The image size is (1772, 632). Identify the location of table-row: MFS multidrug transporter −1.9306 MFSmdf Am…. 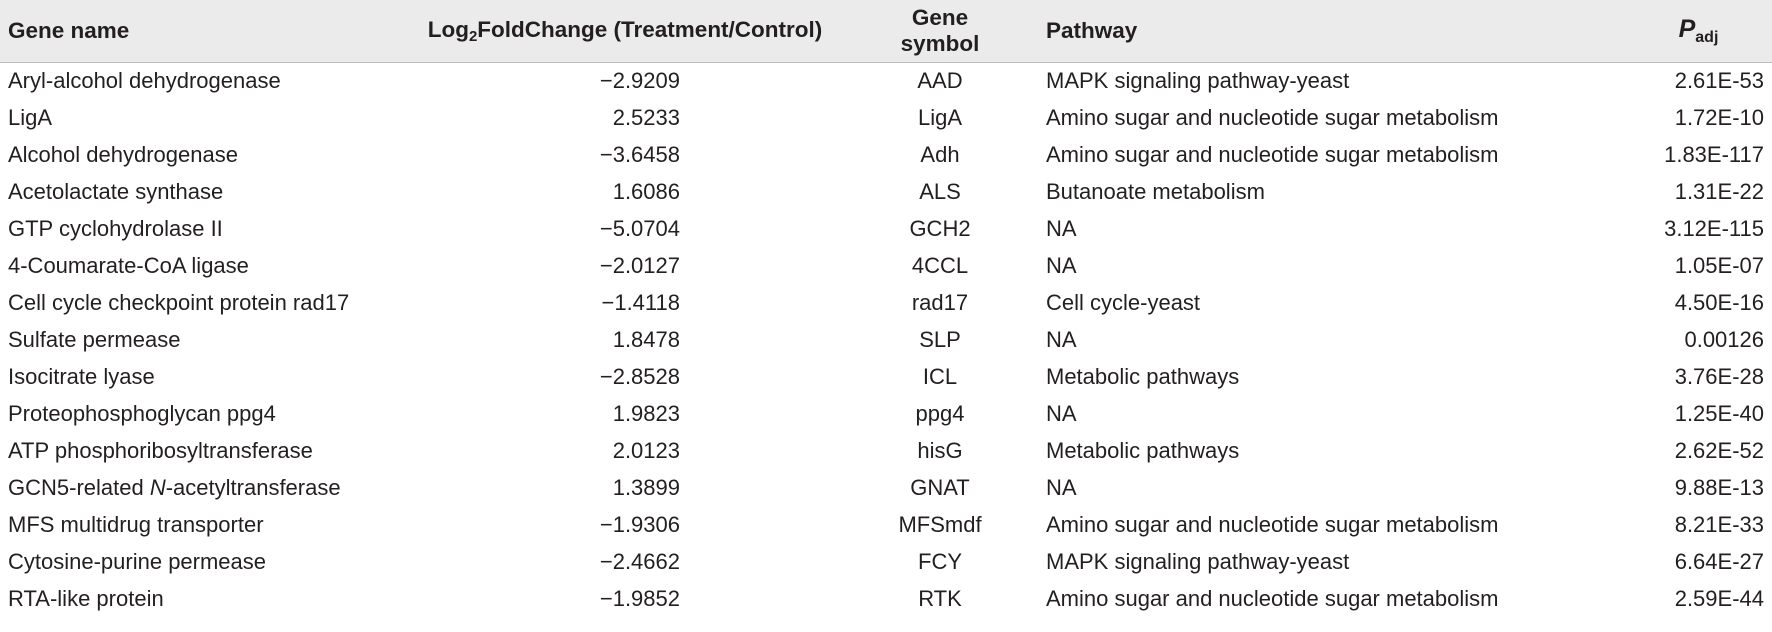
(886, 524).